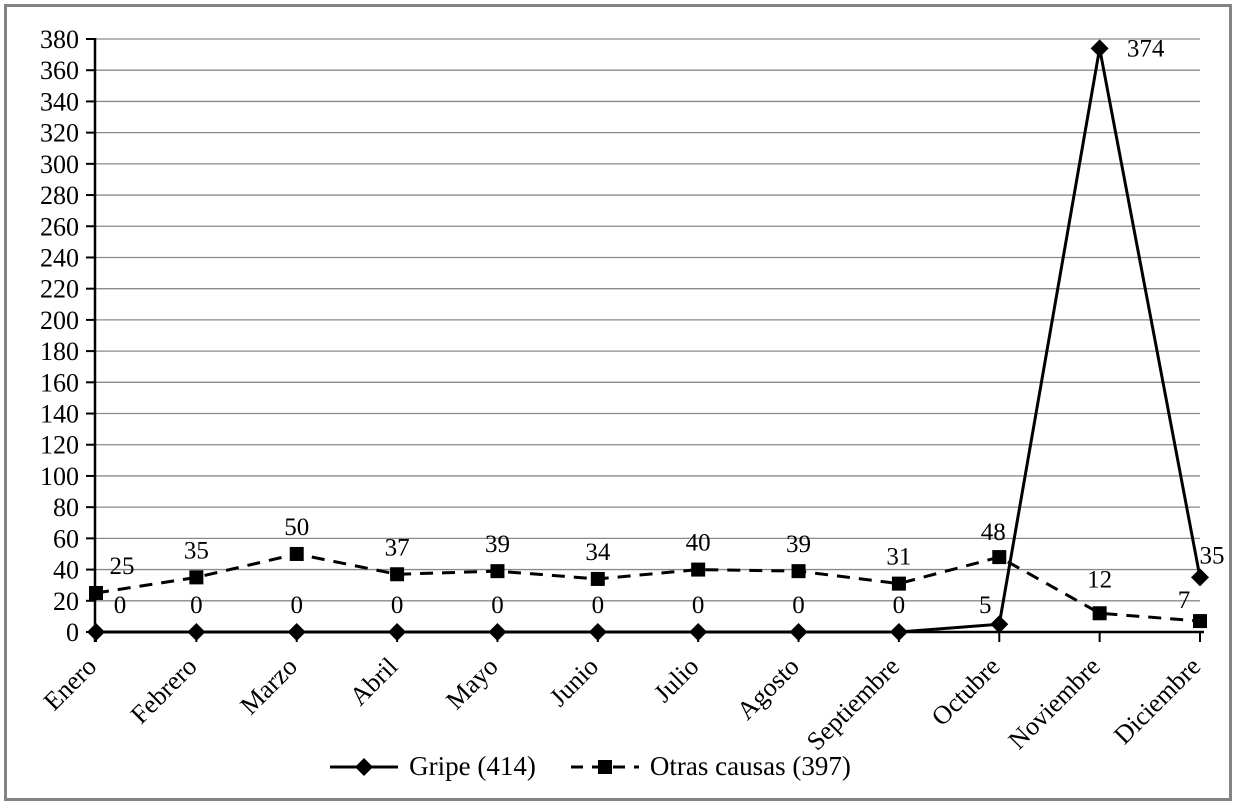 The image size is (1236, 812). What do you see at coordinates (598, 552) in the screenshot?
I see `data-label: 34` at bounding box center [598, 552].